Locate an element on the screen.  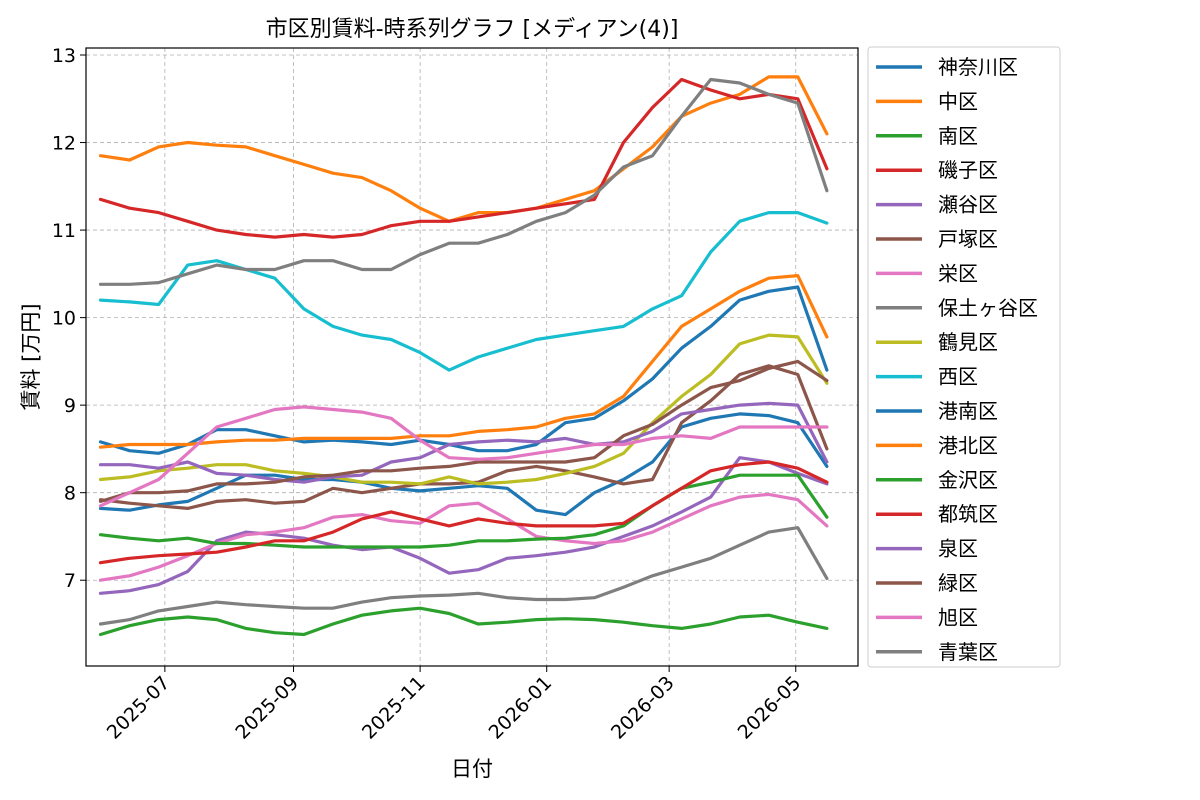
legend-label: 泉区 is located at coordinates (958, 549).